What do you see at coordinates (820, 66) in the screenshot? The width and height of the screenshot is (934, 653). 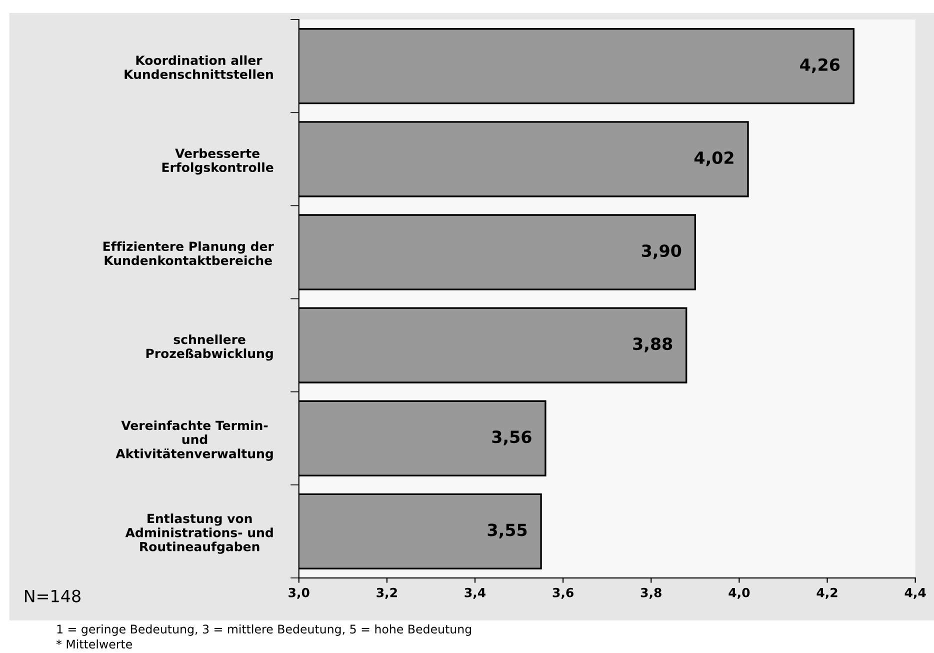 I see `data-label: 4,26` at bounding box center [820, 66].